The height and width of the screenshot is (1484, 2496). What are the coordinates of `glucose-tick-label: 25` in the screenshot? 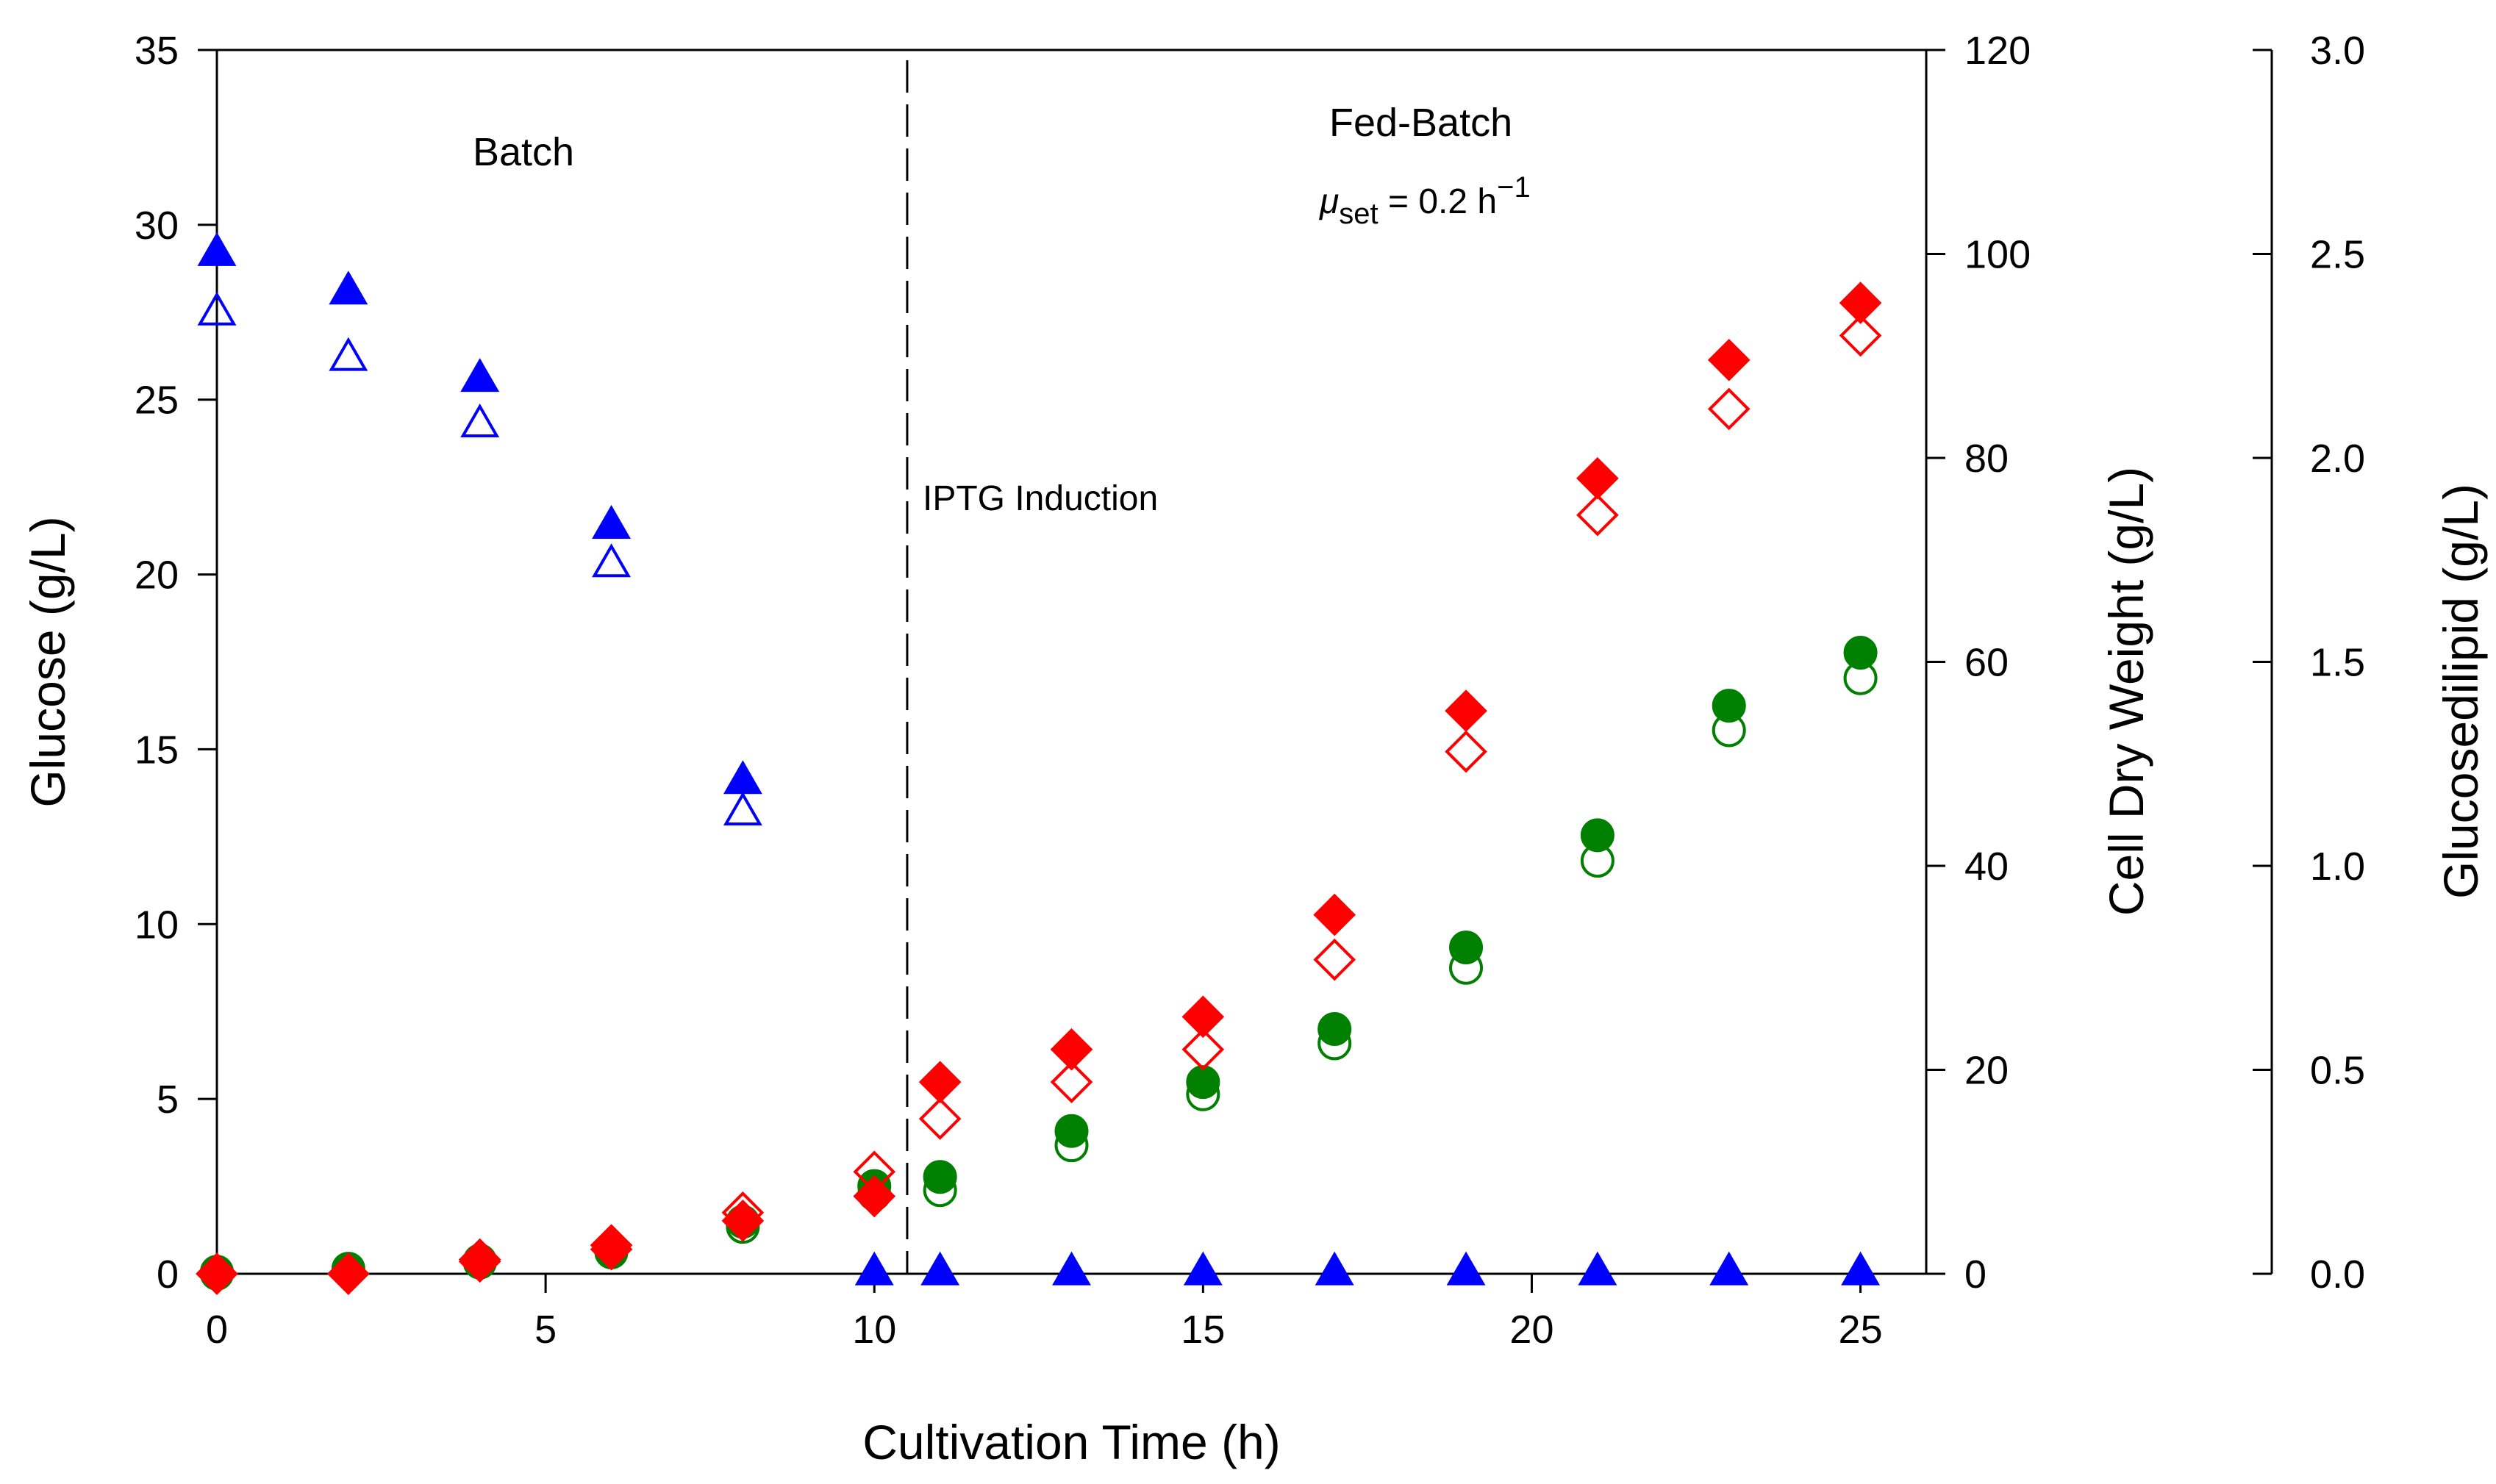 It's located at (157, 401).